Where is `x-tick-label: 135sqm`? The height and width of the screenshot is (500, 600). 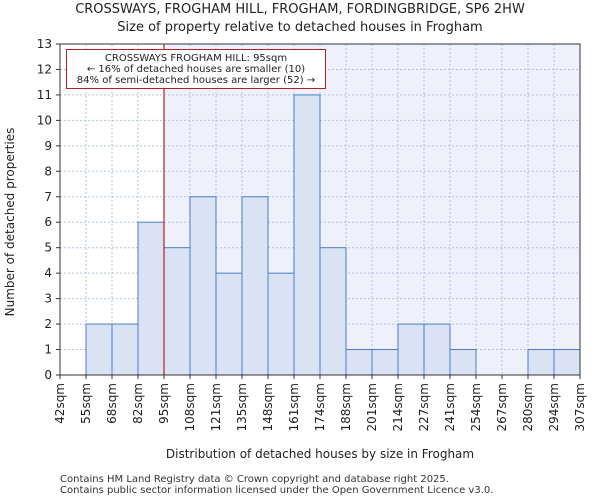 x-tick-label: 135sqm is located at coordinates (242, 407).